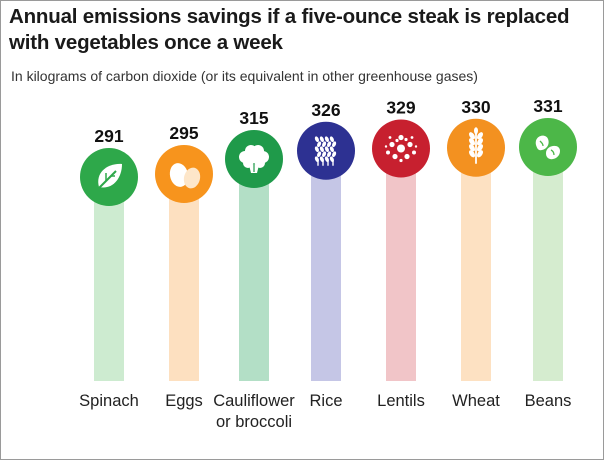 The width and height of the screenshot is (604, 460). Describe the element at coordinates (254, 411) in the screenshot. I see `category-label-cauliflower: Cauliflower or broccoli` at that location.